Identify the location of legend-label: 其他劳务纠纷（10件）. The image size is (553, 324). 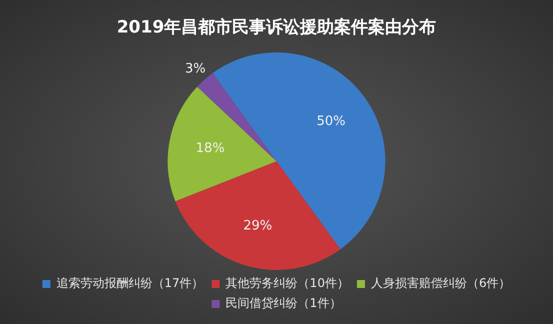
(287, 283).